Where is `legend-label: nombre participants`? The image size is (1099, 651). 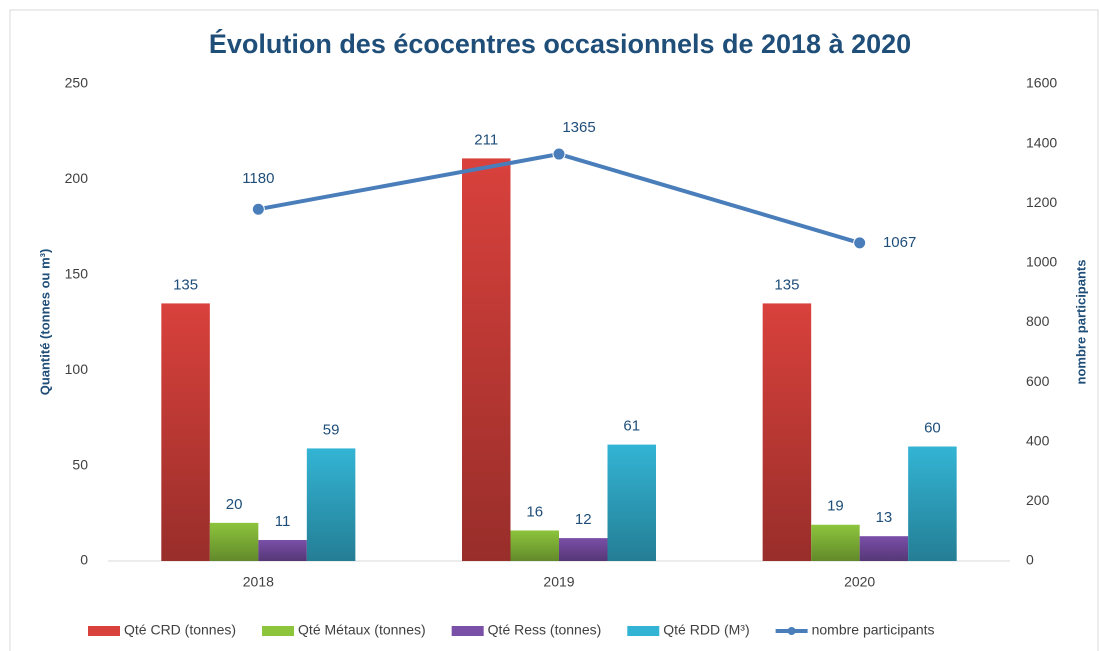 legend-label: nombre participants is located at coordinates (873, 630).